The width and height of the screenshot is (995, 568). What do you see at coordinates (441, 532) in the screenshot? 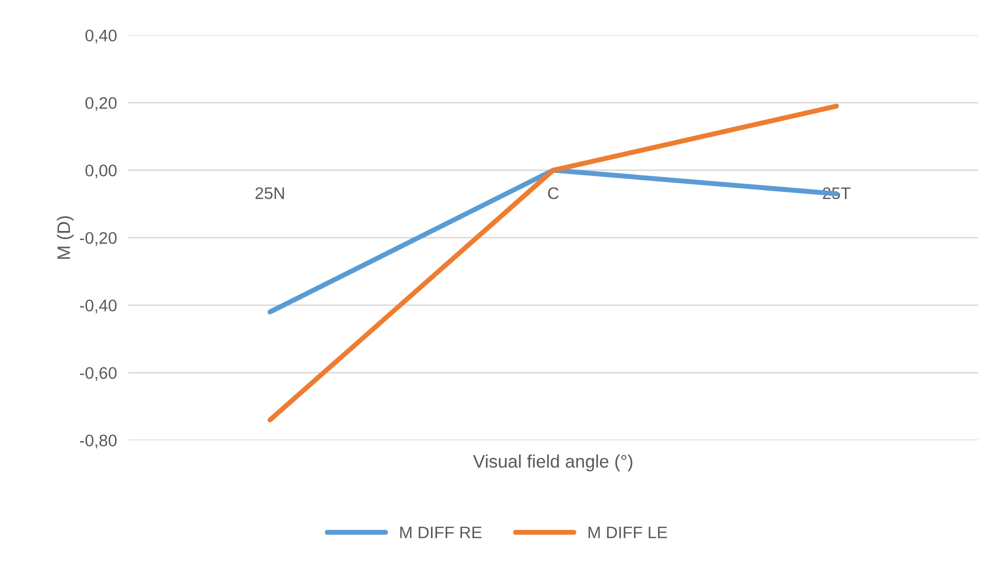
I see `legend-label: M DIFF RE` at bounding box center [441, 532].